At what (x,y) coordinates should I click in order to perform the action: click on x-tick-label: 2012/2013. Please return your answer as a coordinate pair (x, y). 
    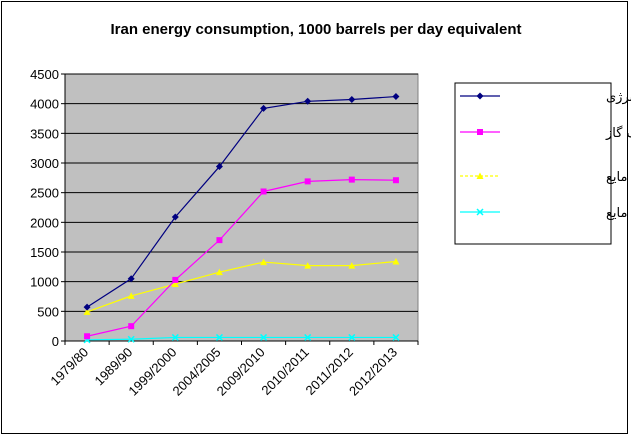
    Looking at the image, I should click on (373, 372).